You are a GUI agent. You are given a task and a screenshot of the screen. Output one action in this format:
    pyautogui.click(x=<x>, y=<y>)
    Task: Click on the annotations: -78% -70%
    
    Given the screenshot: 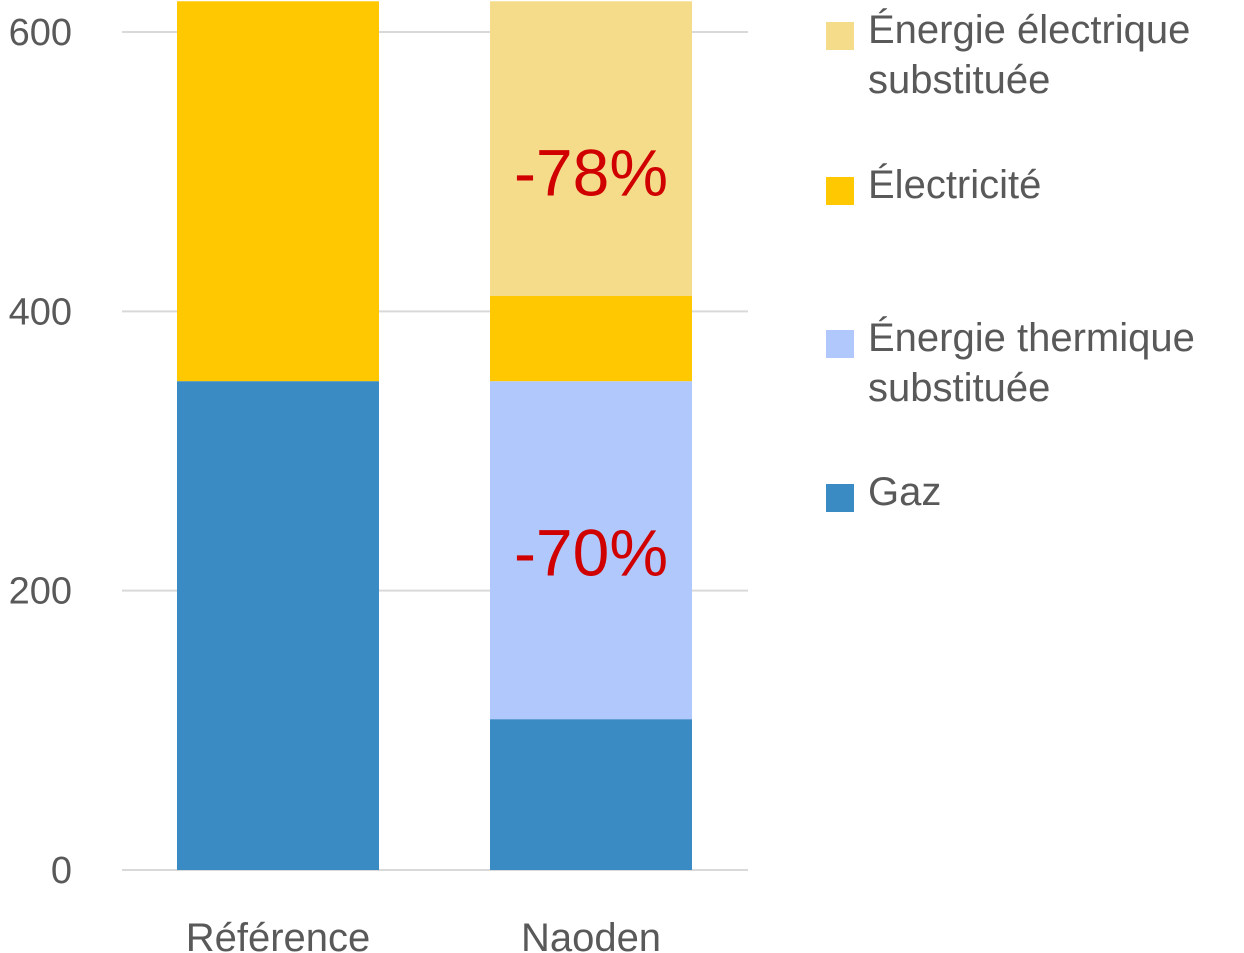 What is the action you would take?
    pyautogui.click(x=591, y=363)
    